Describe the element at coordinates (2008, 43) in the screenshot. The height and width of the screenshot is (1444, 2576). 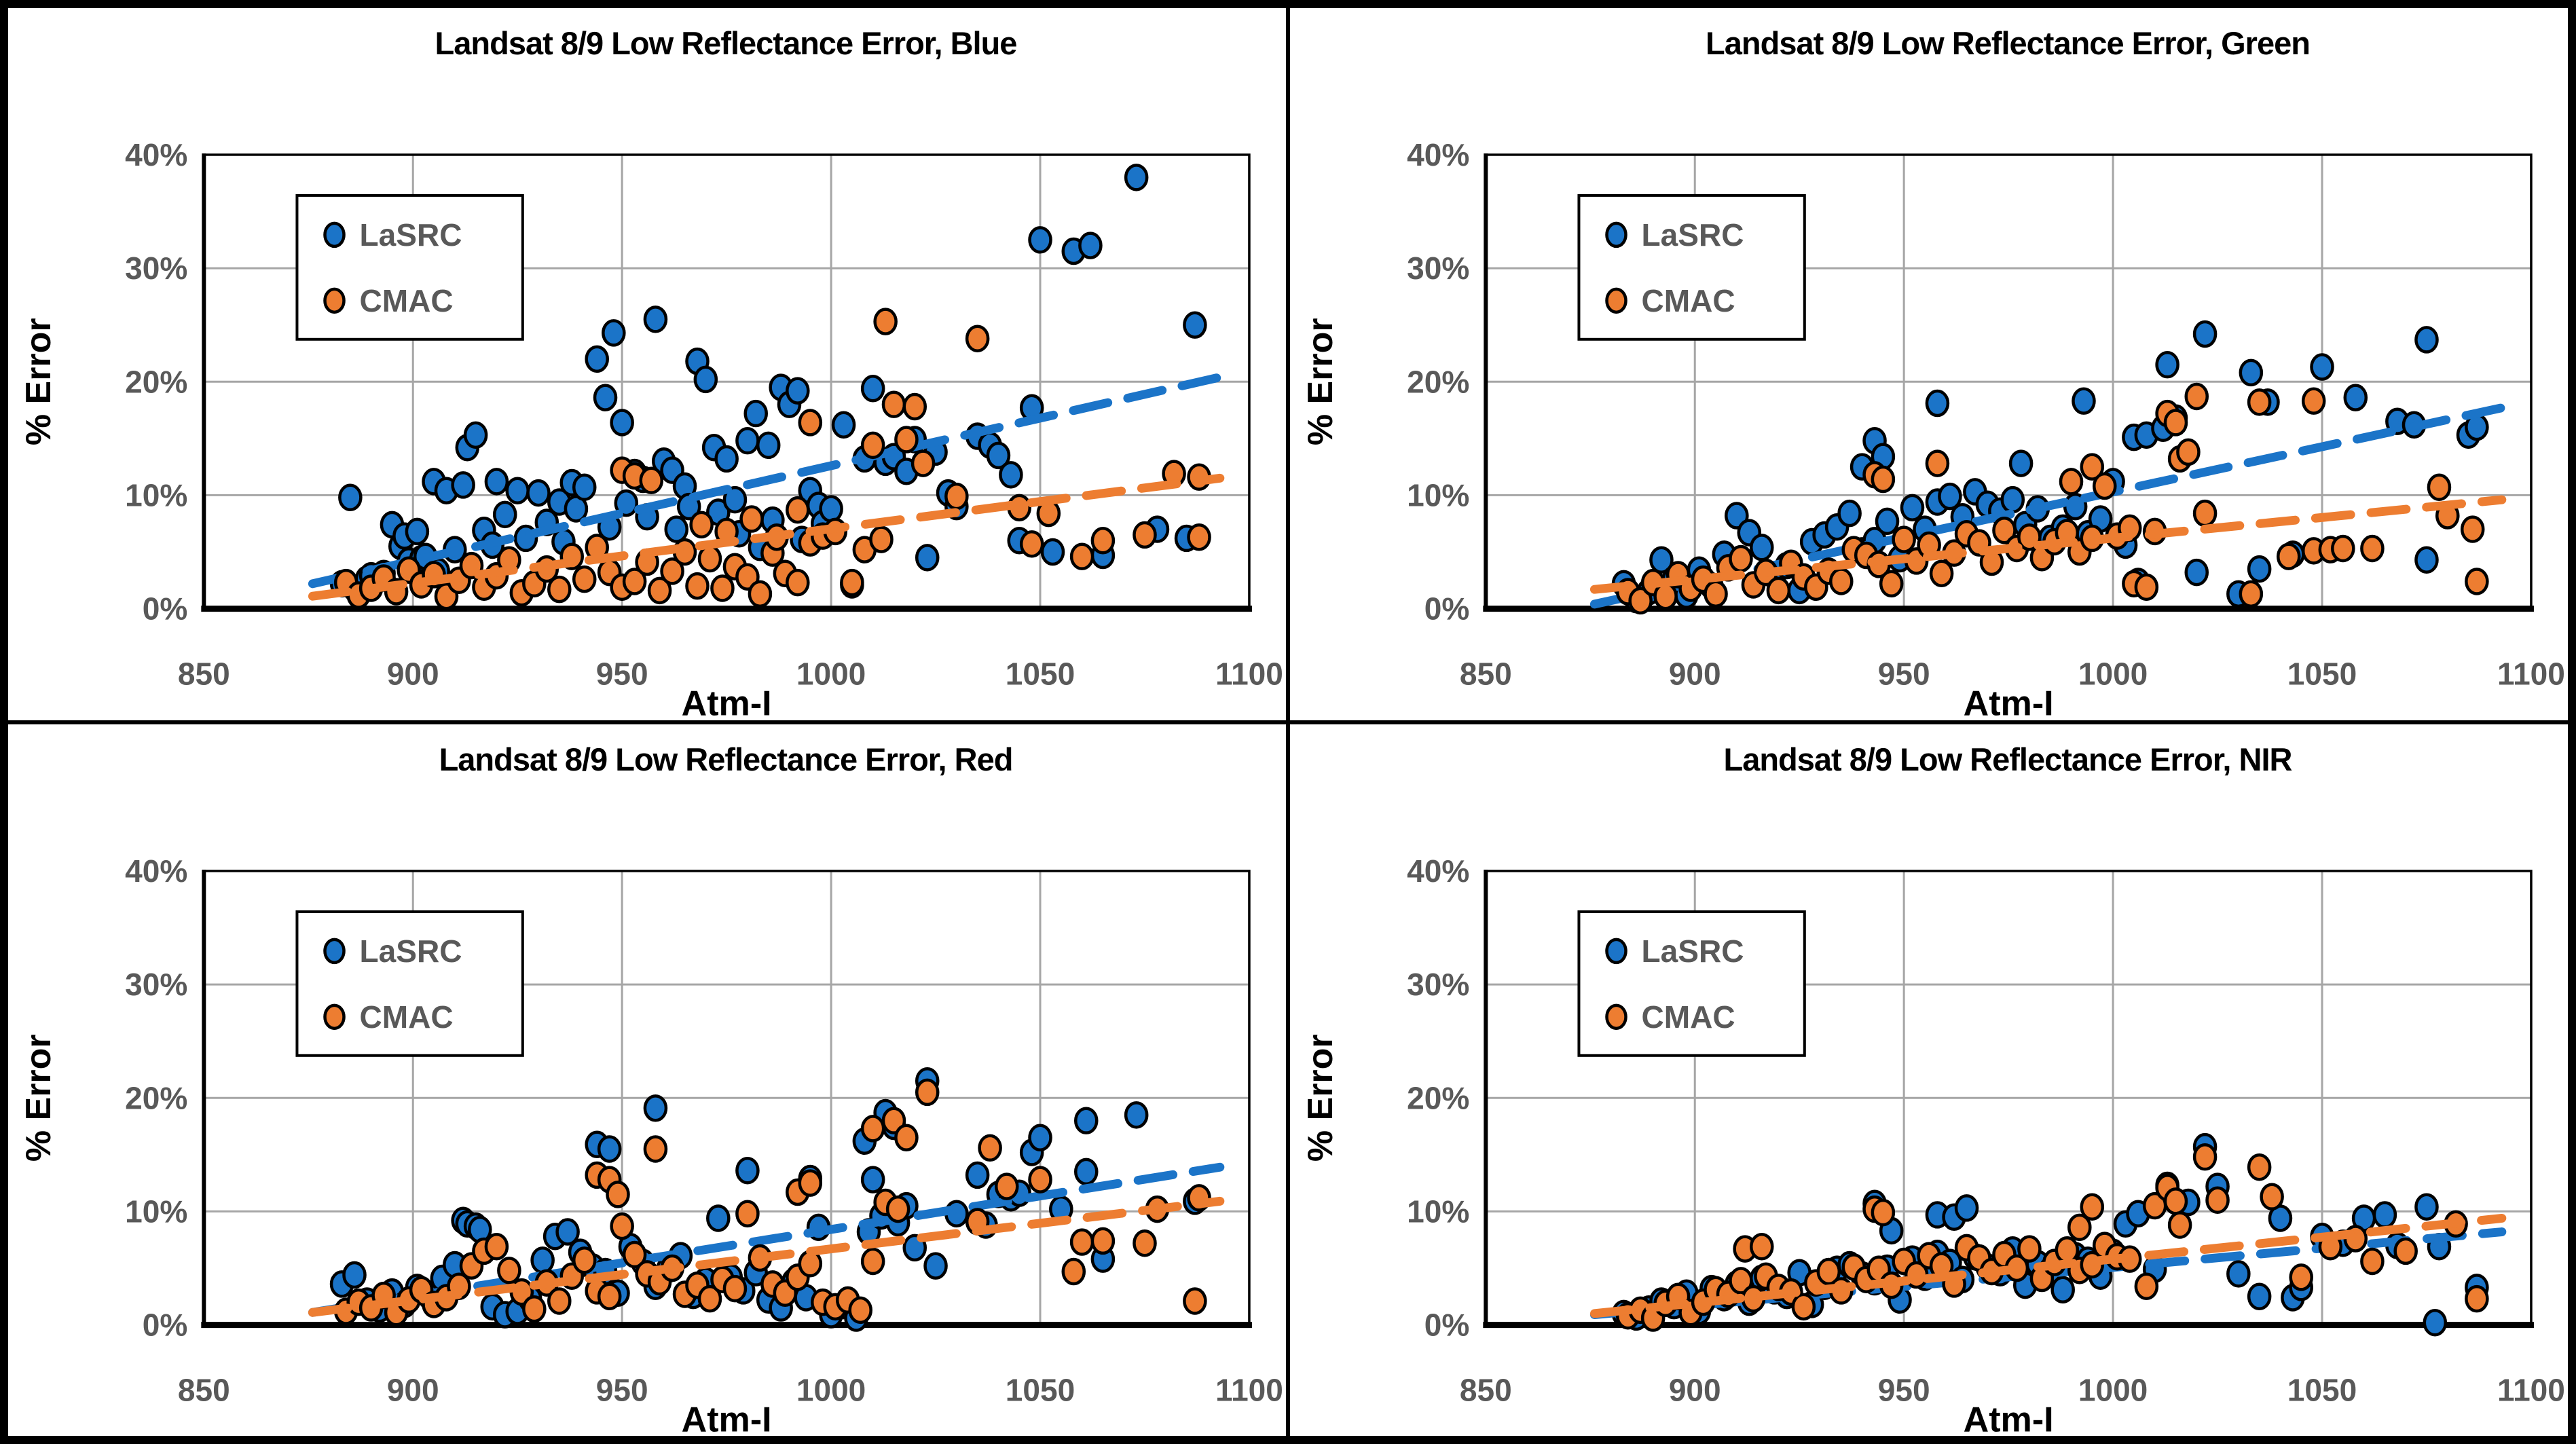
I see `chart-title: Landsat 8/9 Low Reflectance Error, Green` at that location.